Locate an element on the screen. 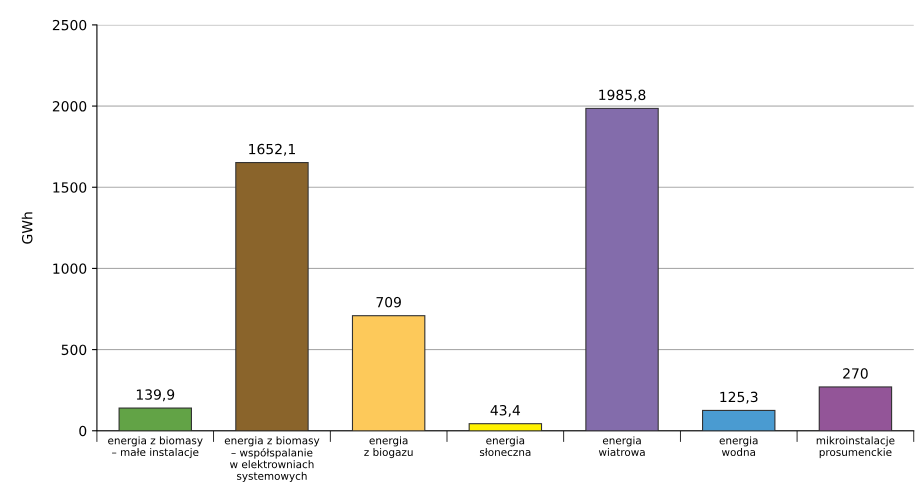 The width and height of the screenshot is (923, 498). data-label: 125,3 is located at coordinates (739, 398).